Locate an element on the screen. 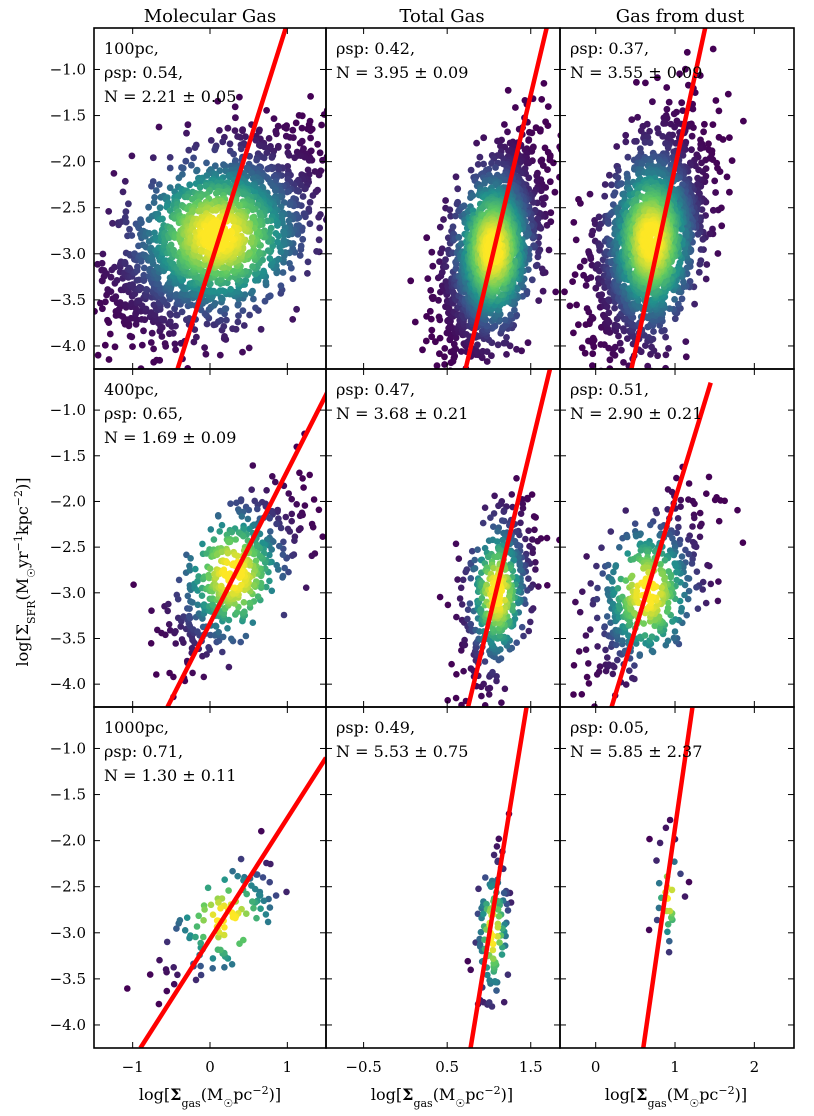 Image resolution: width=814 pixels, height=1116 pixels. y-tick-label: −1.0 is located at coordinates (68, 69).